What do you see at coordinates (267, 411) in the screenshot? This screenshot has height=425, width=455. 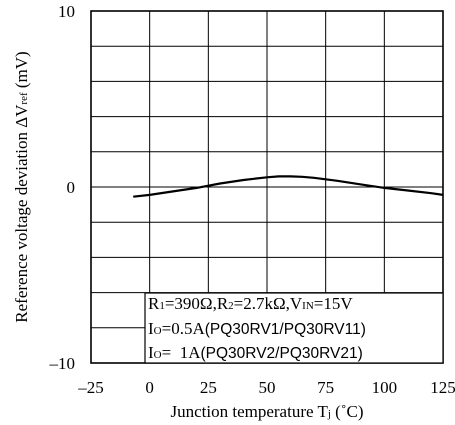 I see `x-axis-title: Junction temperature Tj (˚C)` at bounding box center [267, 411].